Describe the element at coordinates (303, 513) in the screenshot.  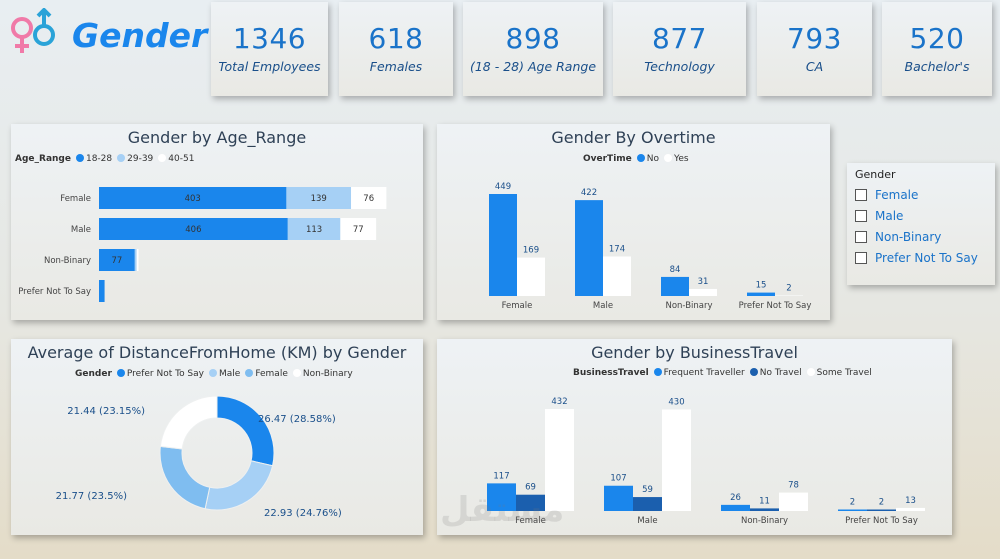
I see `data-label: 22.93 (24.76%)` at that location.